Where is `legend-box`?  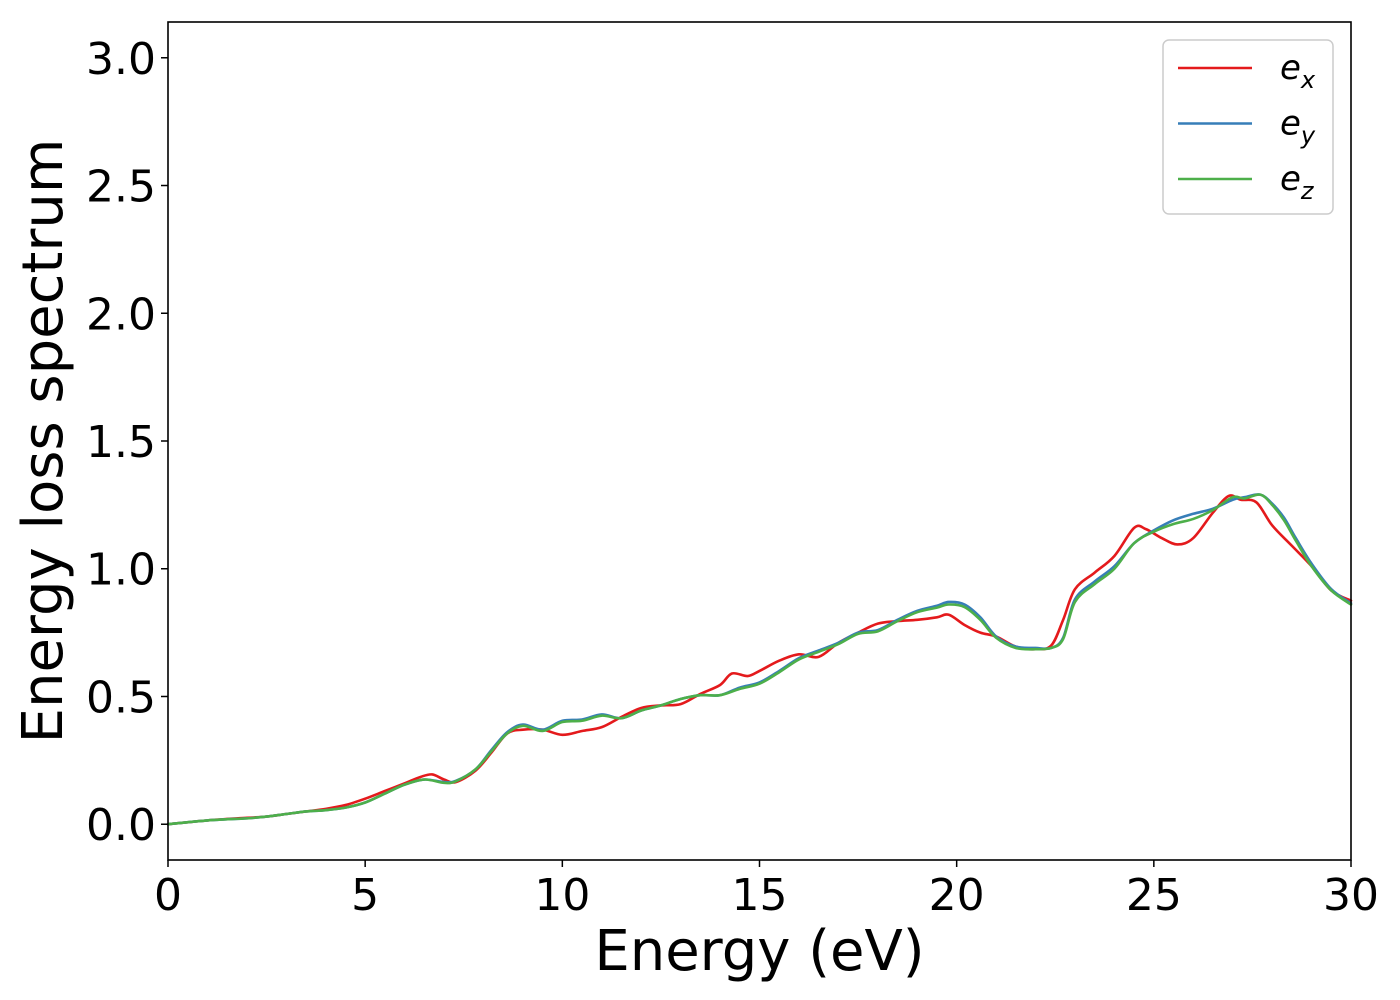 legend-box is located at coordinates (1248, 127).